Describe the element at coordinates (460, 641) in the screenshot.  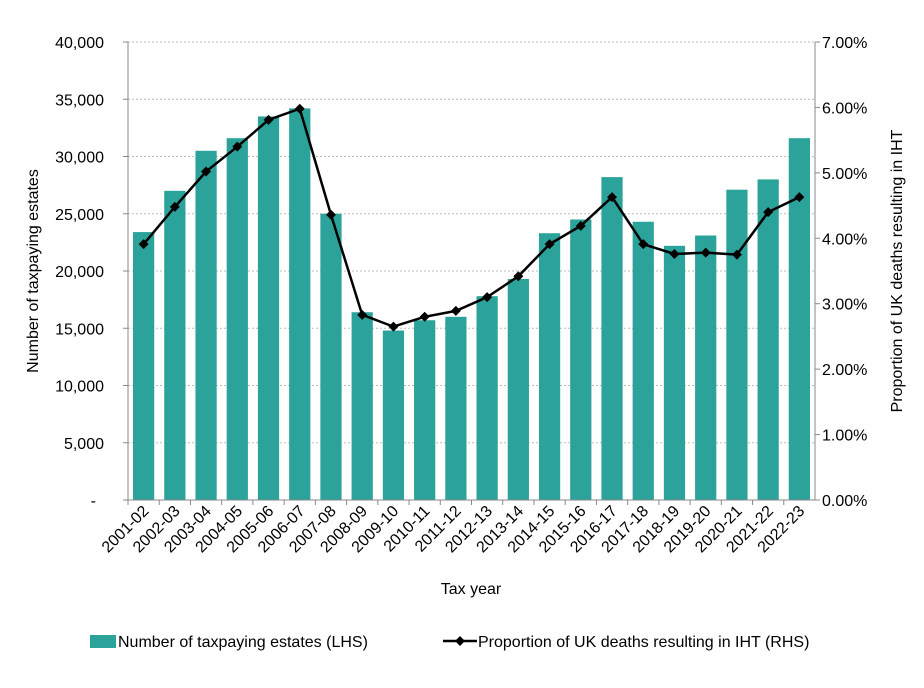
I see `legend-marker` at that location.